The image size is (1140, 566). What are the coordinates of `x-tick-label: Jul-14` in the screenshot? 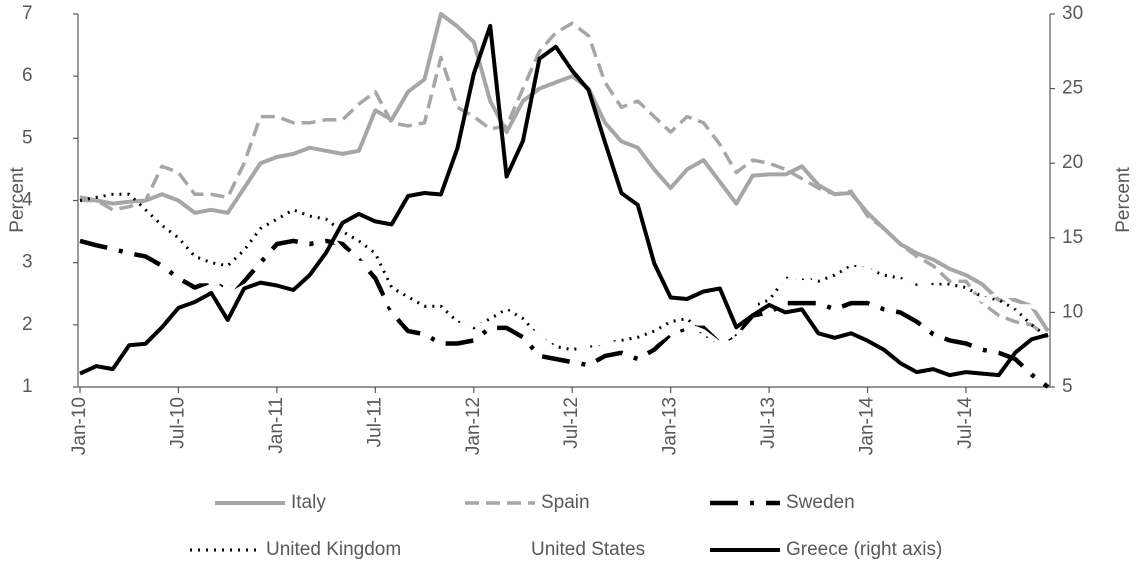 It's located at (965, 423).